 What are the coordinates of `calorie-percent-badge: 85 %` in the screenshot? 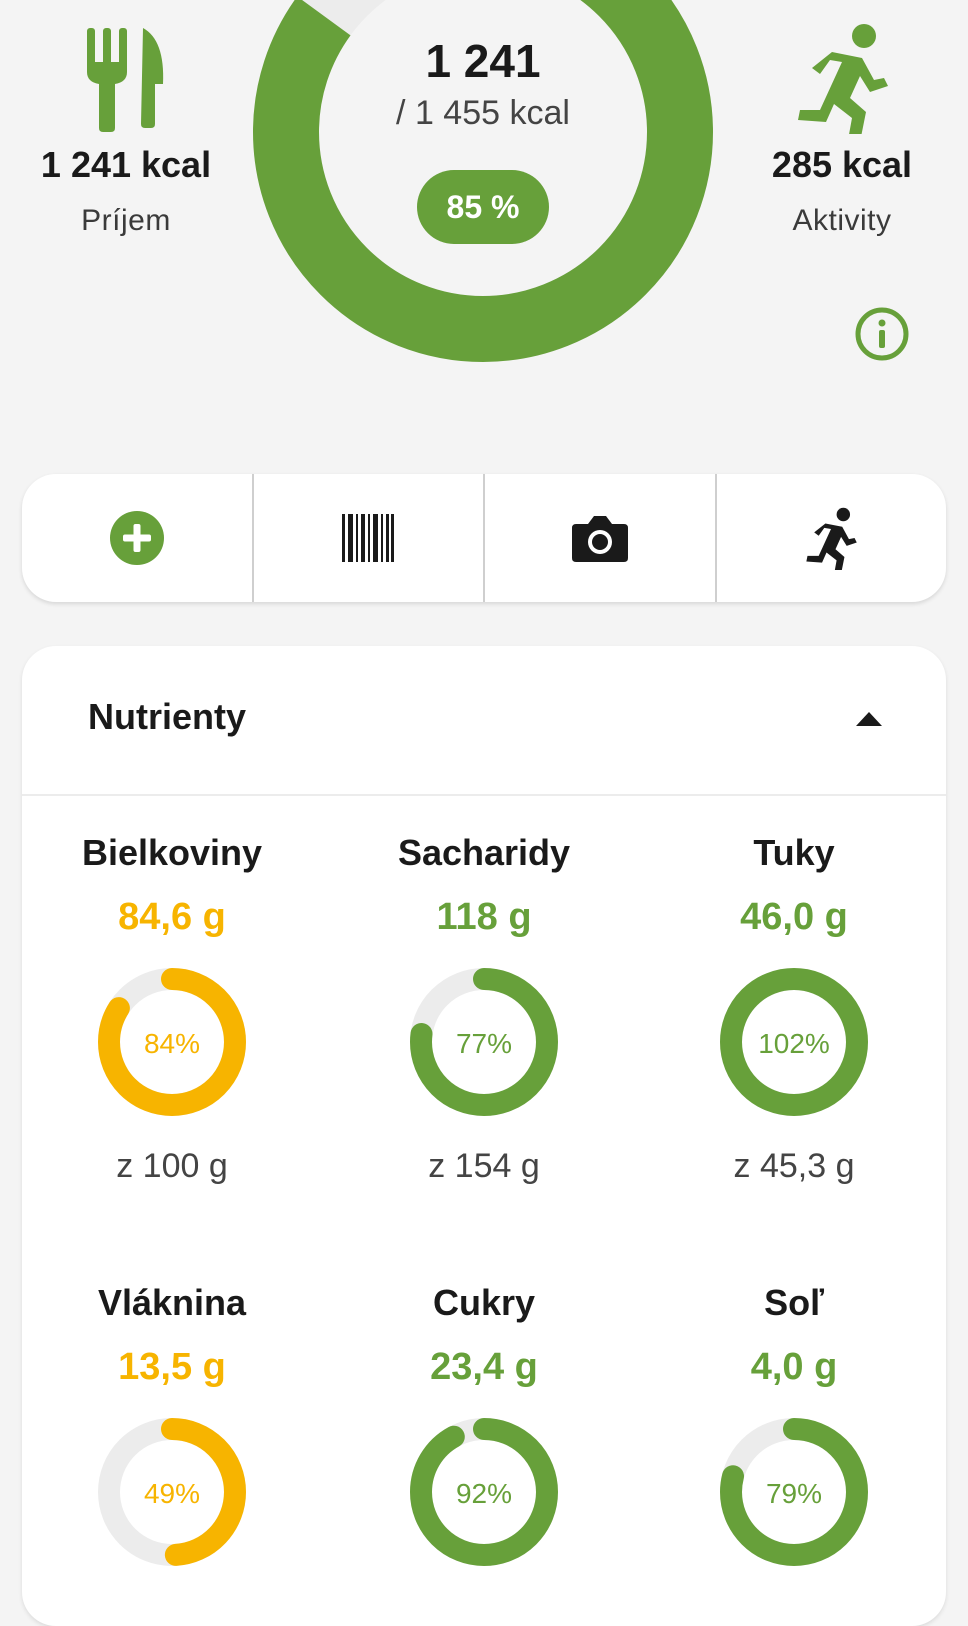 It's located at (483, 207).